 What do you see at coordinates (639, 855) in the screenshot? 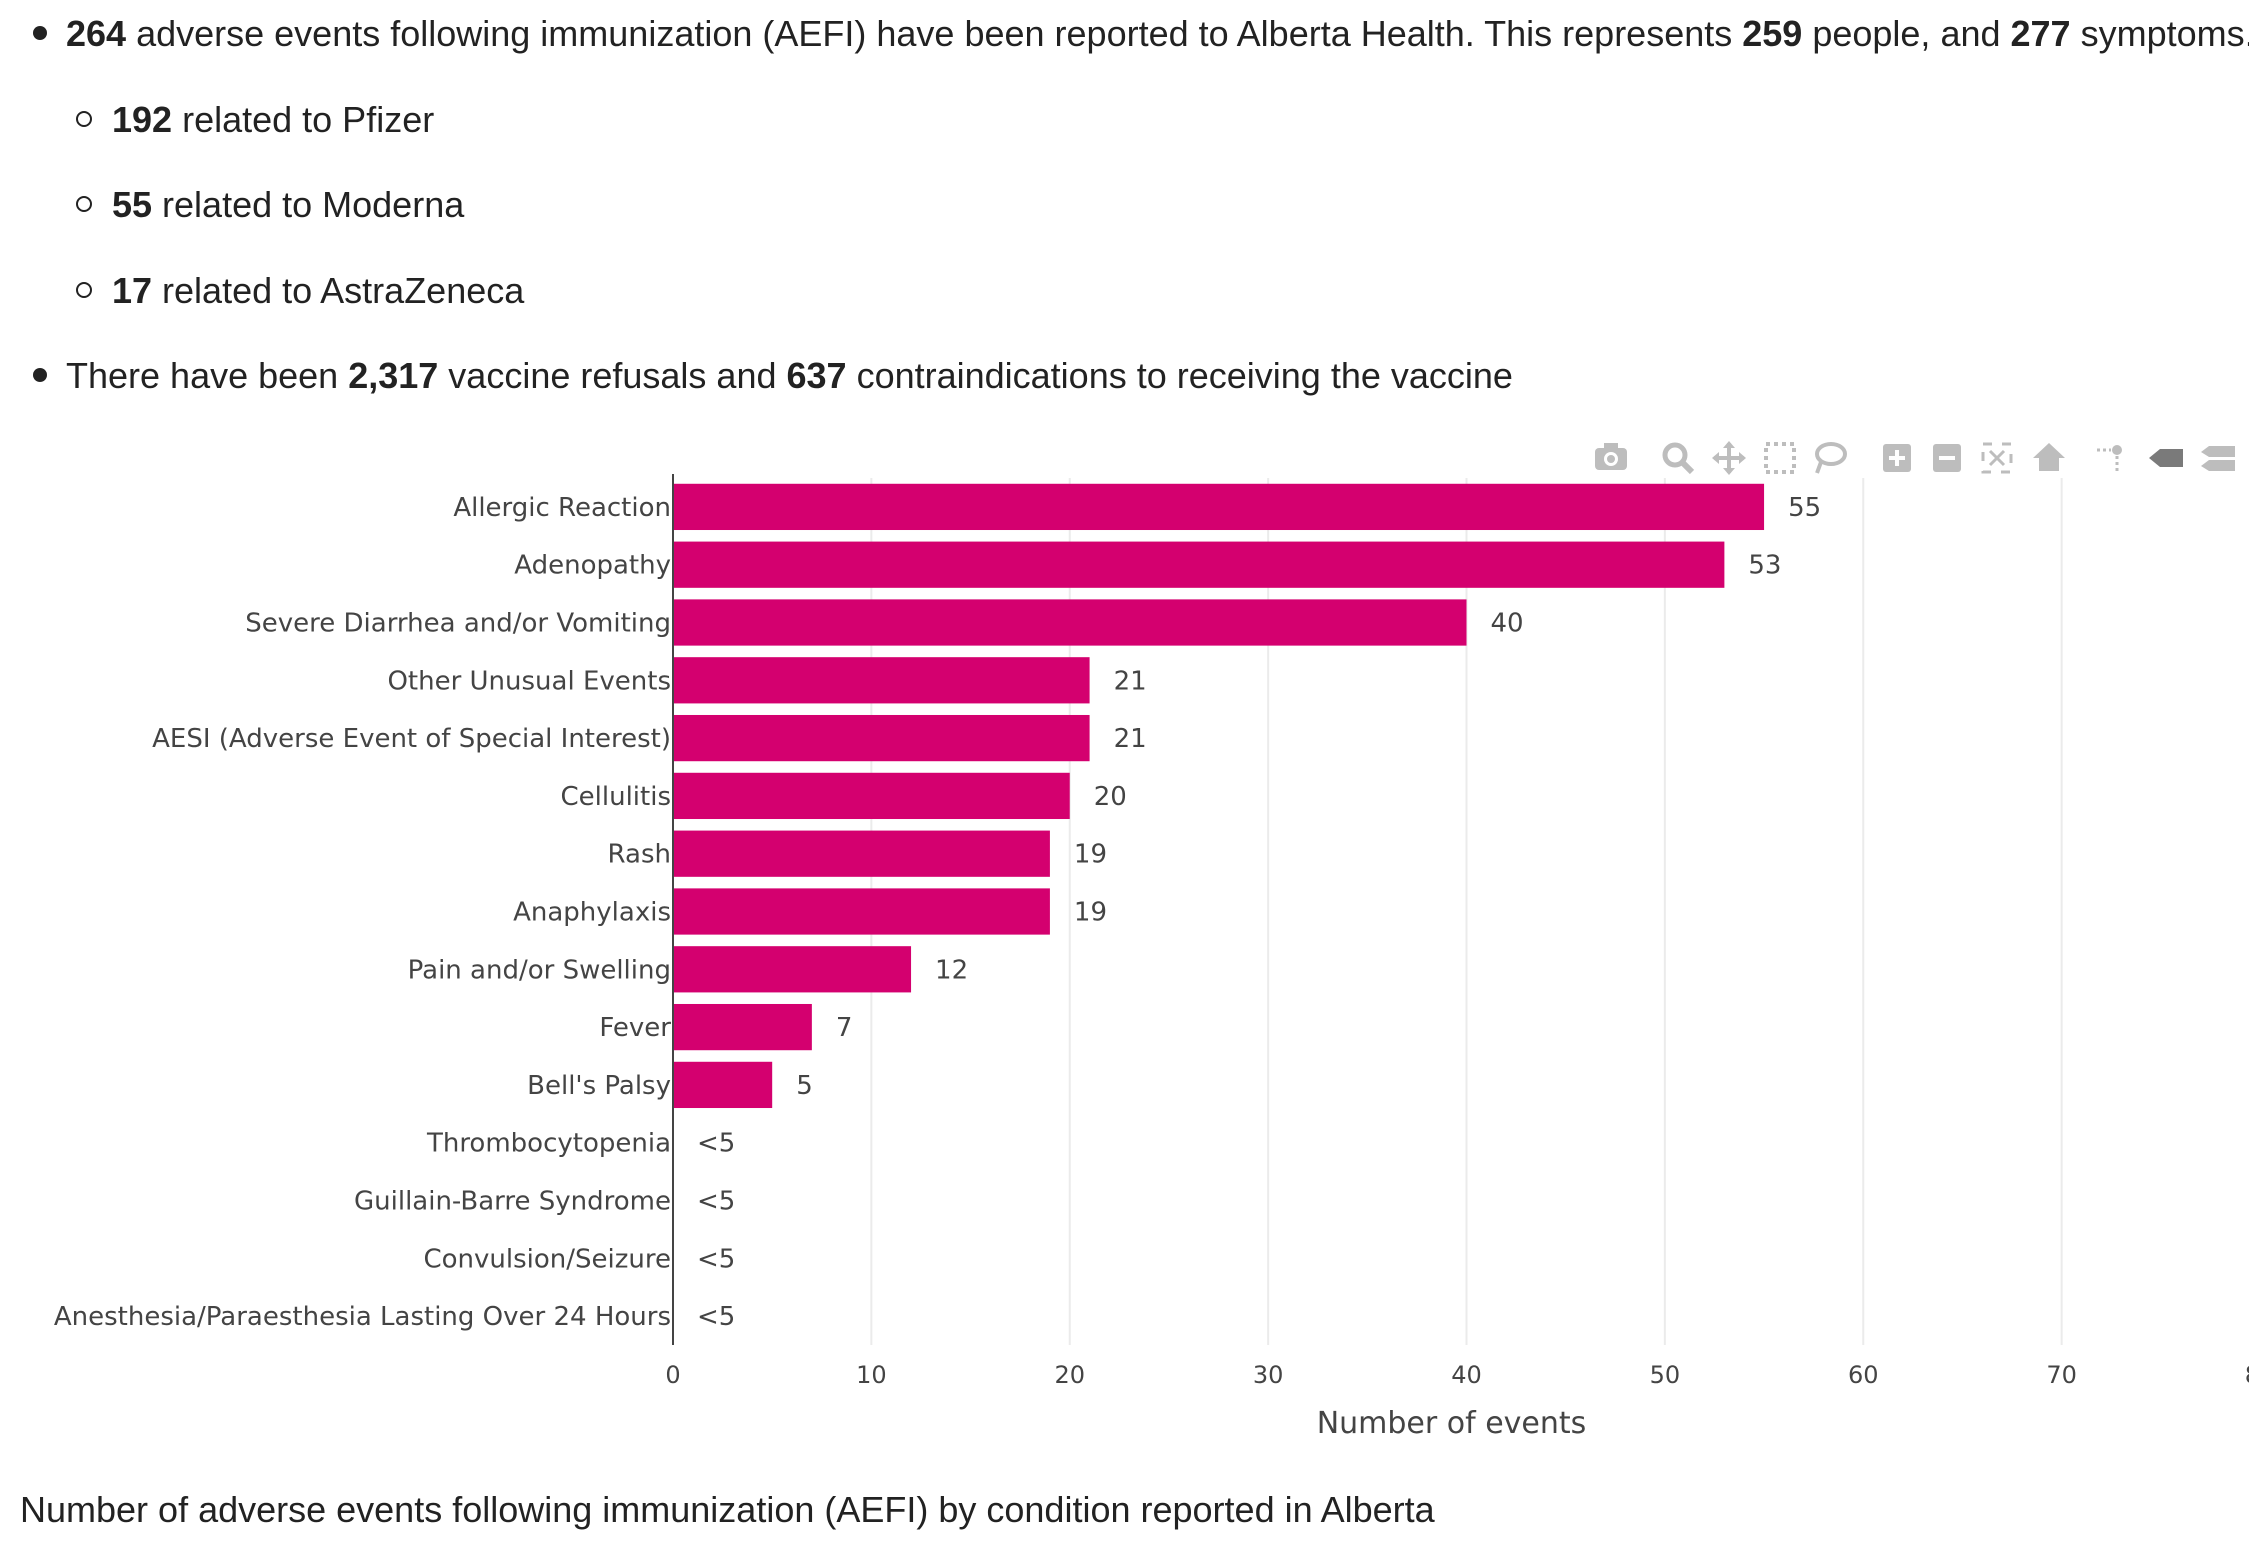
I see `category-label: Rash` at bounding box center [639, 855].